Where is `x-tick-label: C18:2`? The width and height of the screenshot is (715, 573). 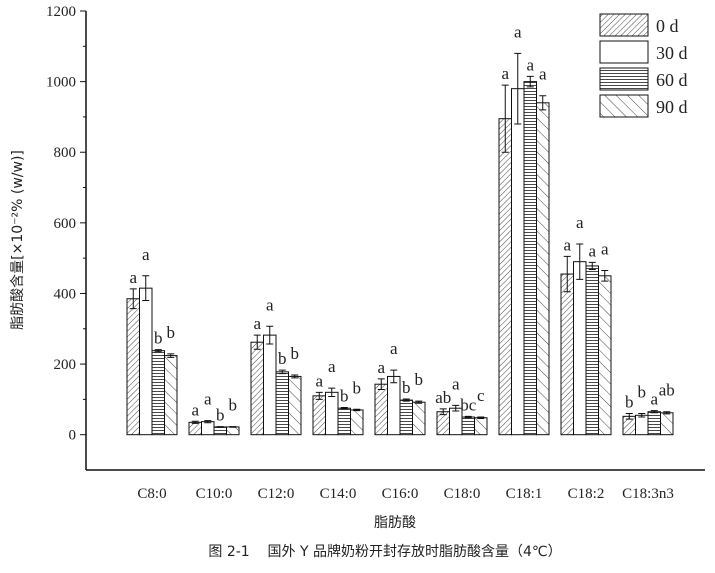
x-tick-label: C18:2 is located at coordinates (586, 494).